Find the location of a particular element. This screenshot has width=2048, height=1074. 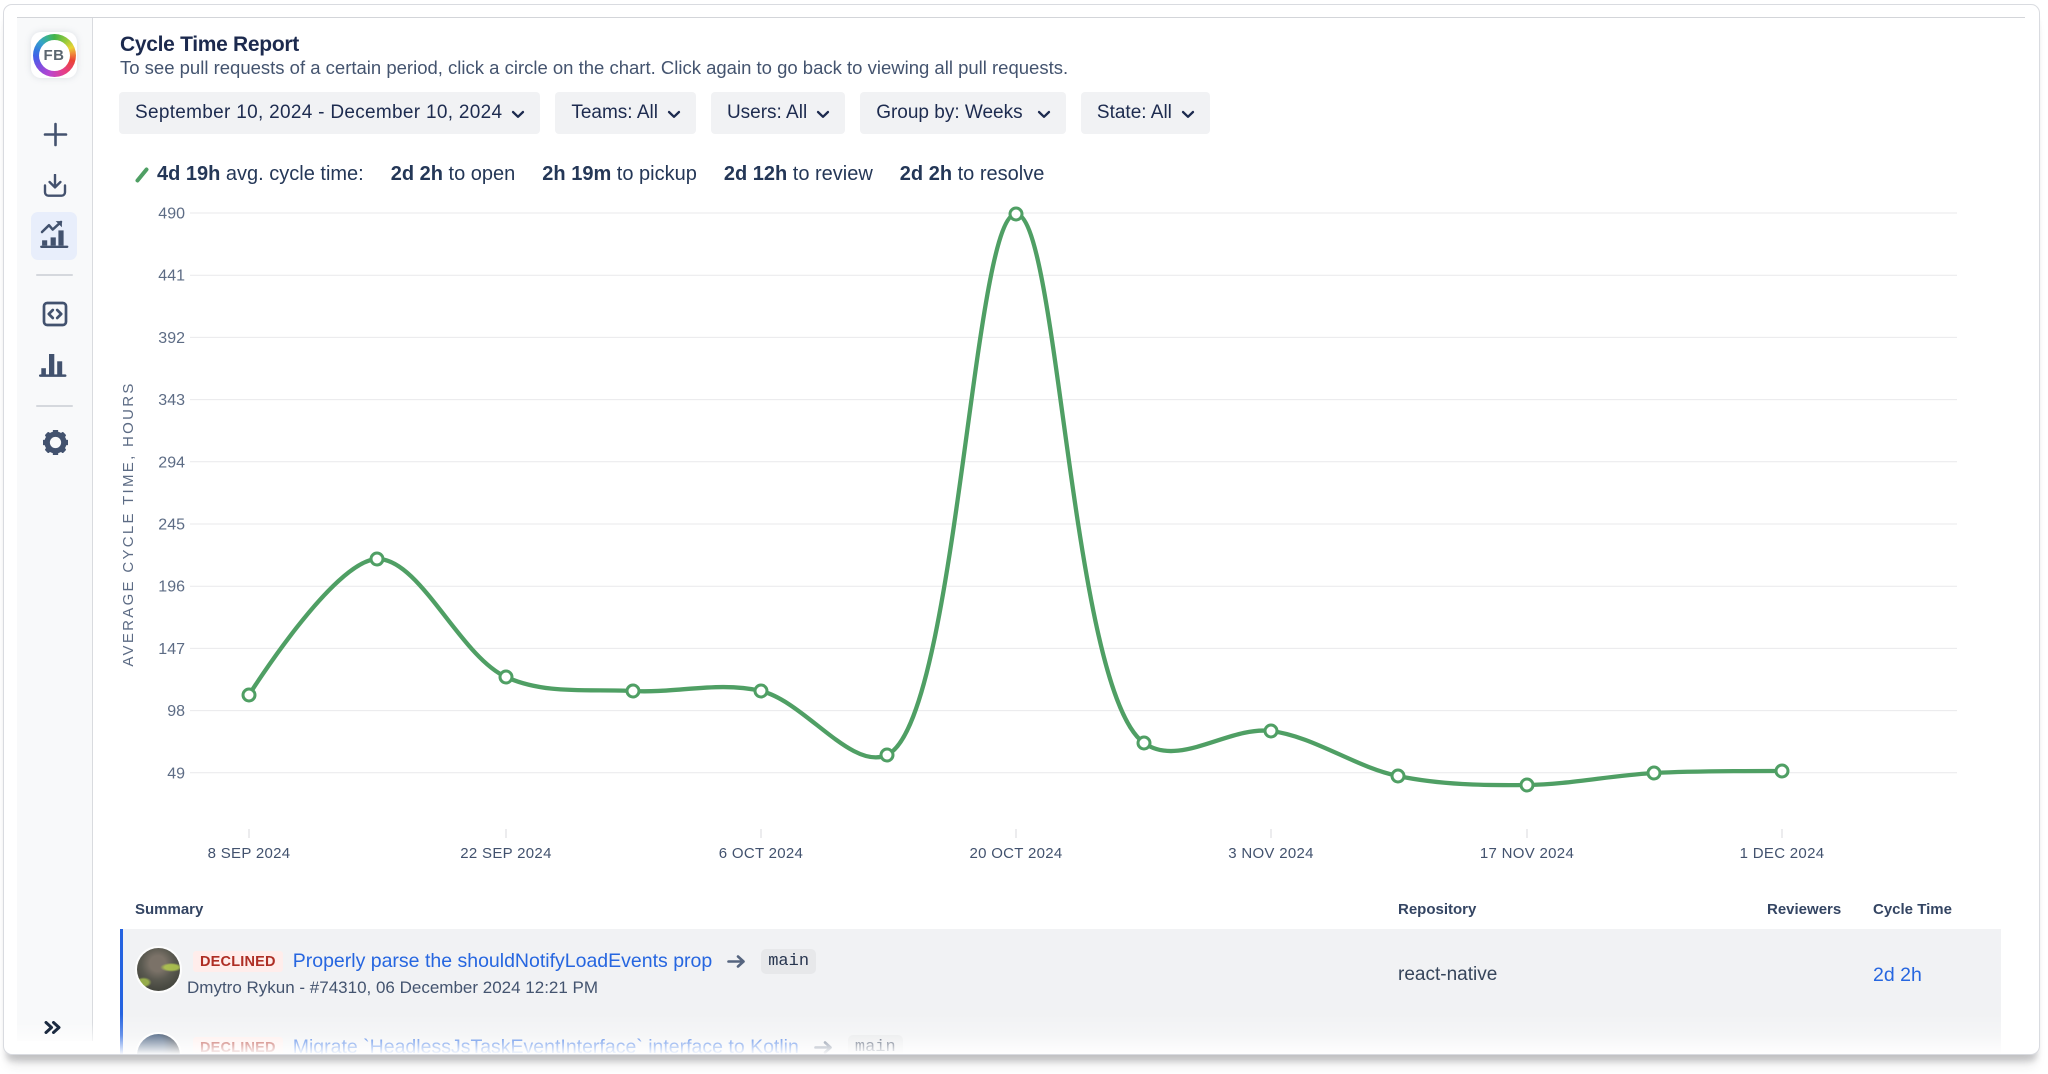

svg-text: 1 DEC 2024 is located at coordinates (1782, 853).